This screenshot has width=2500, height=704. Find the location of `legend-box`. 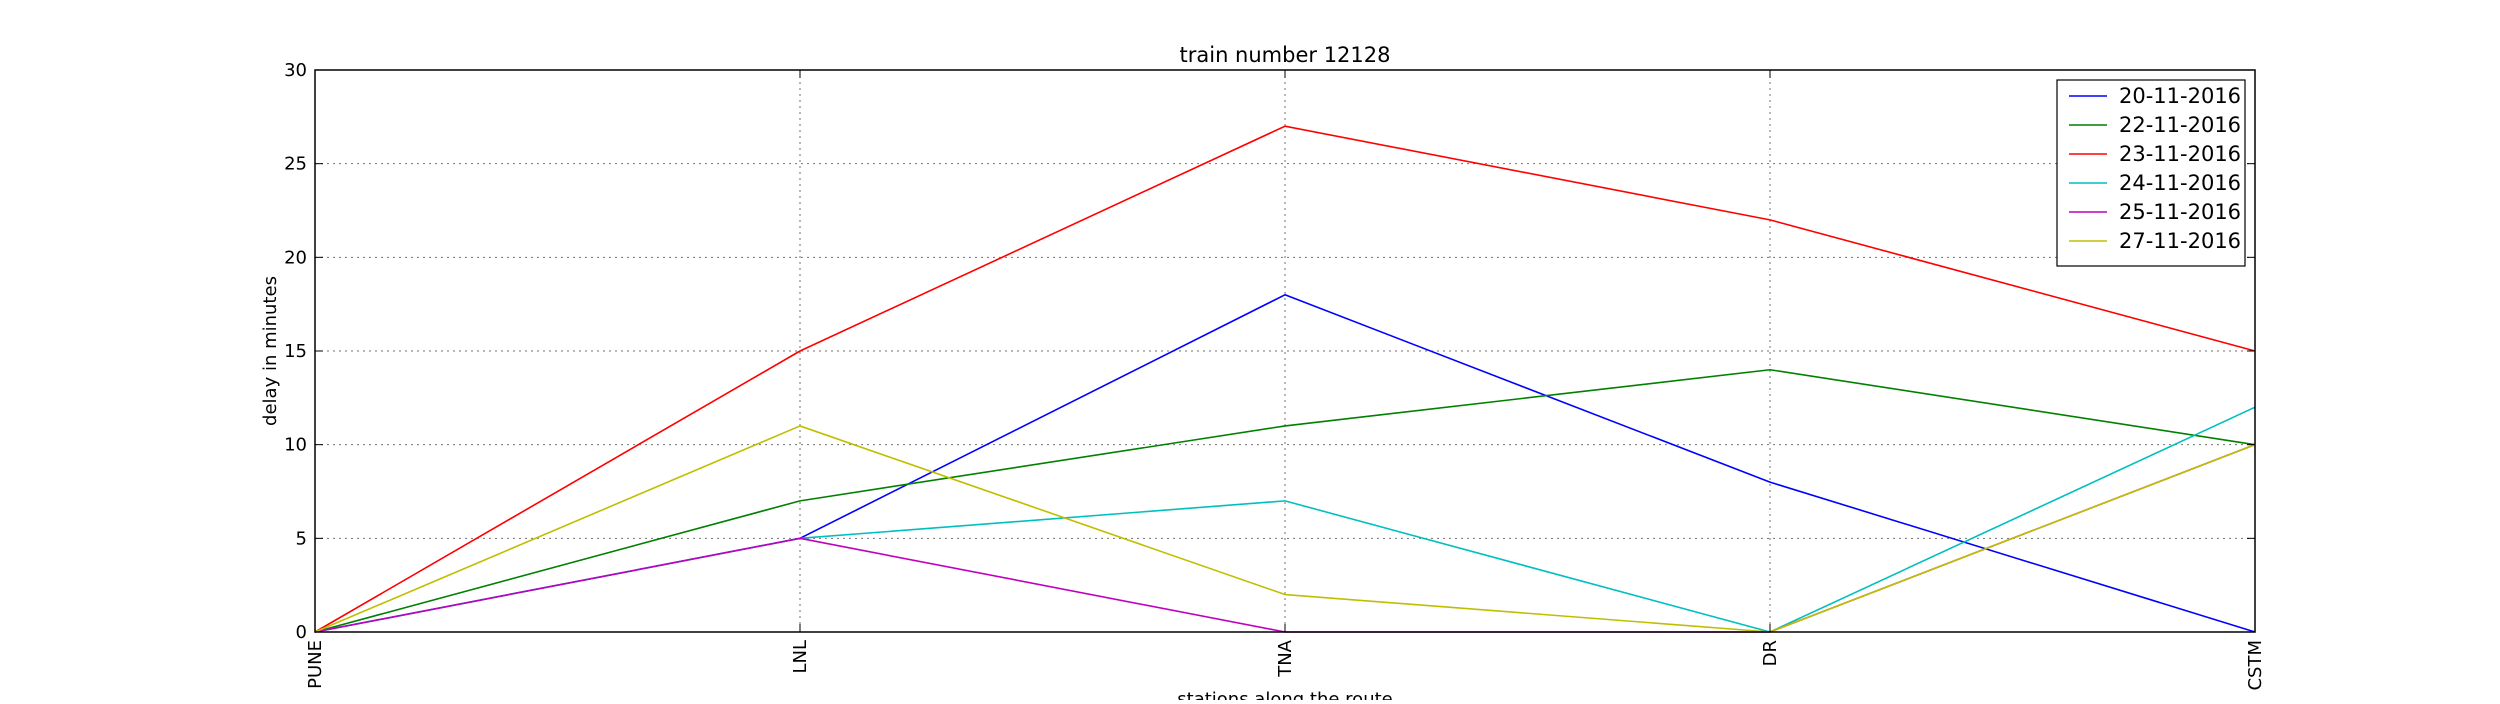

legend-box is located at coordinates (2151, 173).